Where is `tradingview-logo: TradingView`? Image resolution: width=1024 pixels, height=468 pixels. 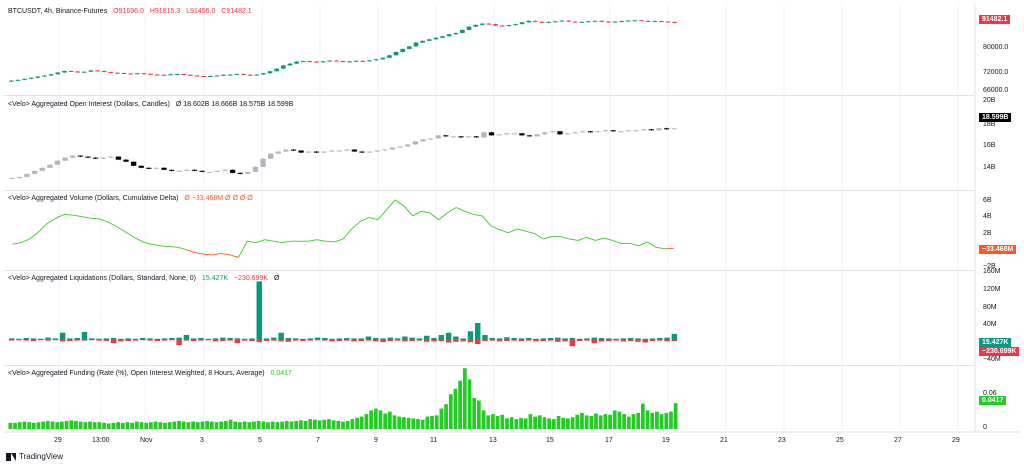
tradingview-logo: TradingView is located at coordinates (34, 456).